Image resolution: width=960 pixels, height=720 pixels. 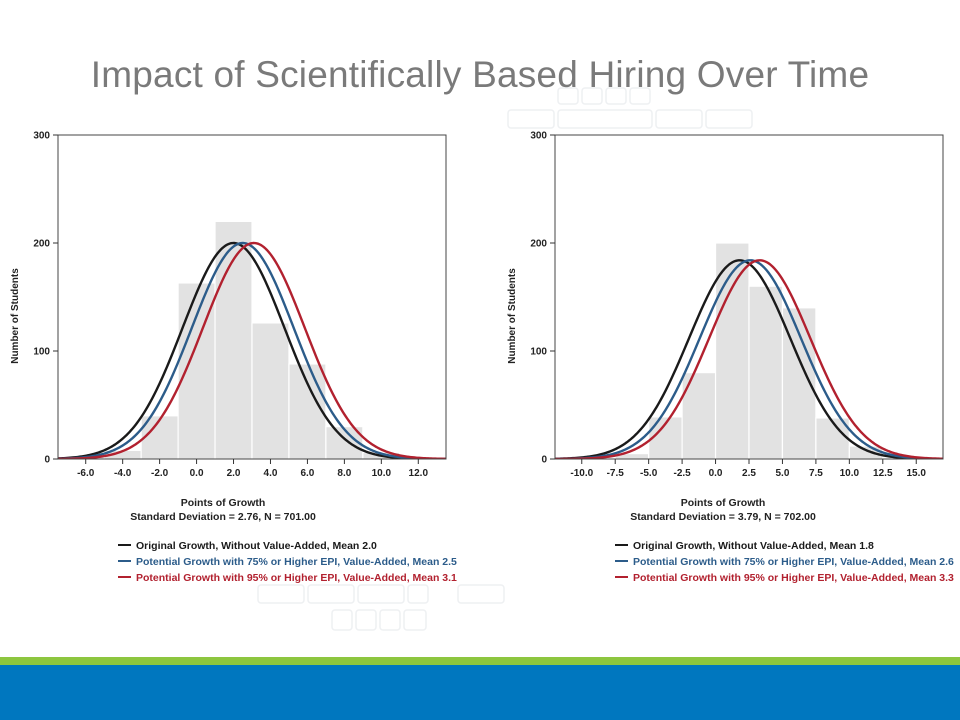 What do you see at coordinates (749, 473) in the screenshot?
I see `x-tick-label: 2.5` at bounding box center [749, 473].